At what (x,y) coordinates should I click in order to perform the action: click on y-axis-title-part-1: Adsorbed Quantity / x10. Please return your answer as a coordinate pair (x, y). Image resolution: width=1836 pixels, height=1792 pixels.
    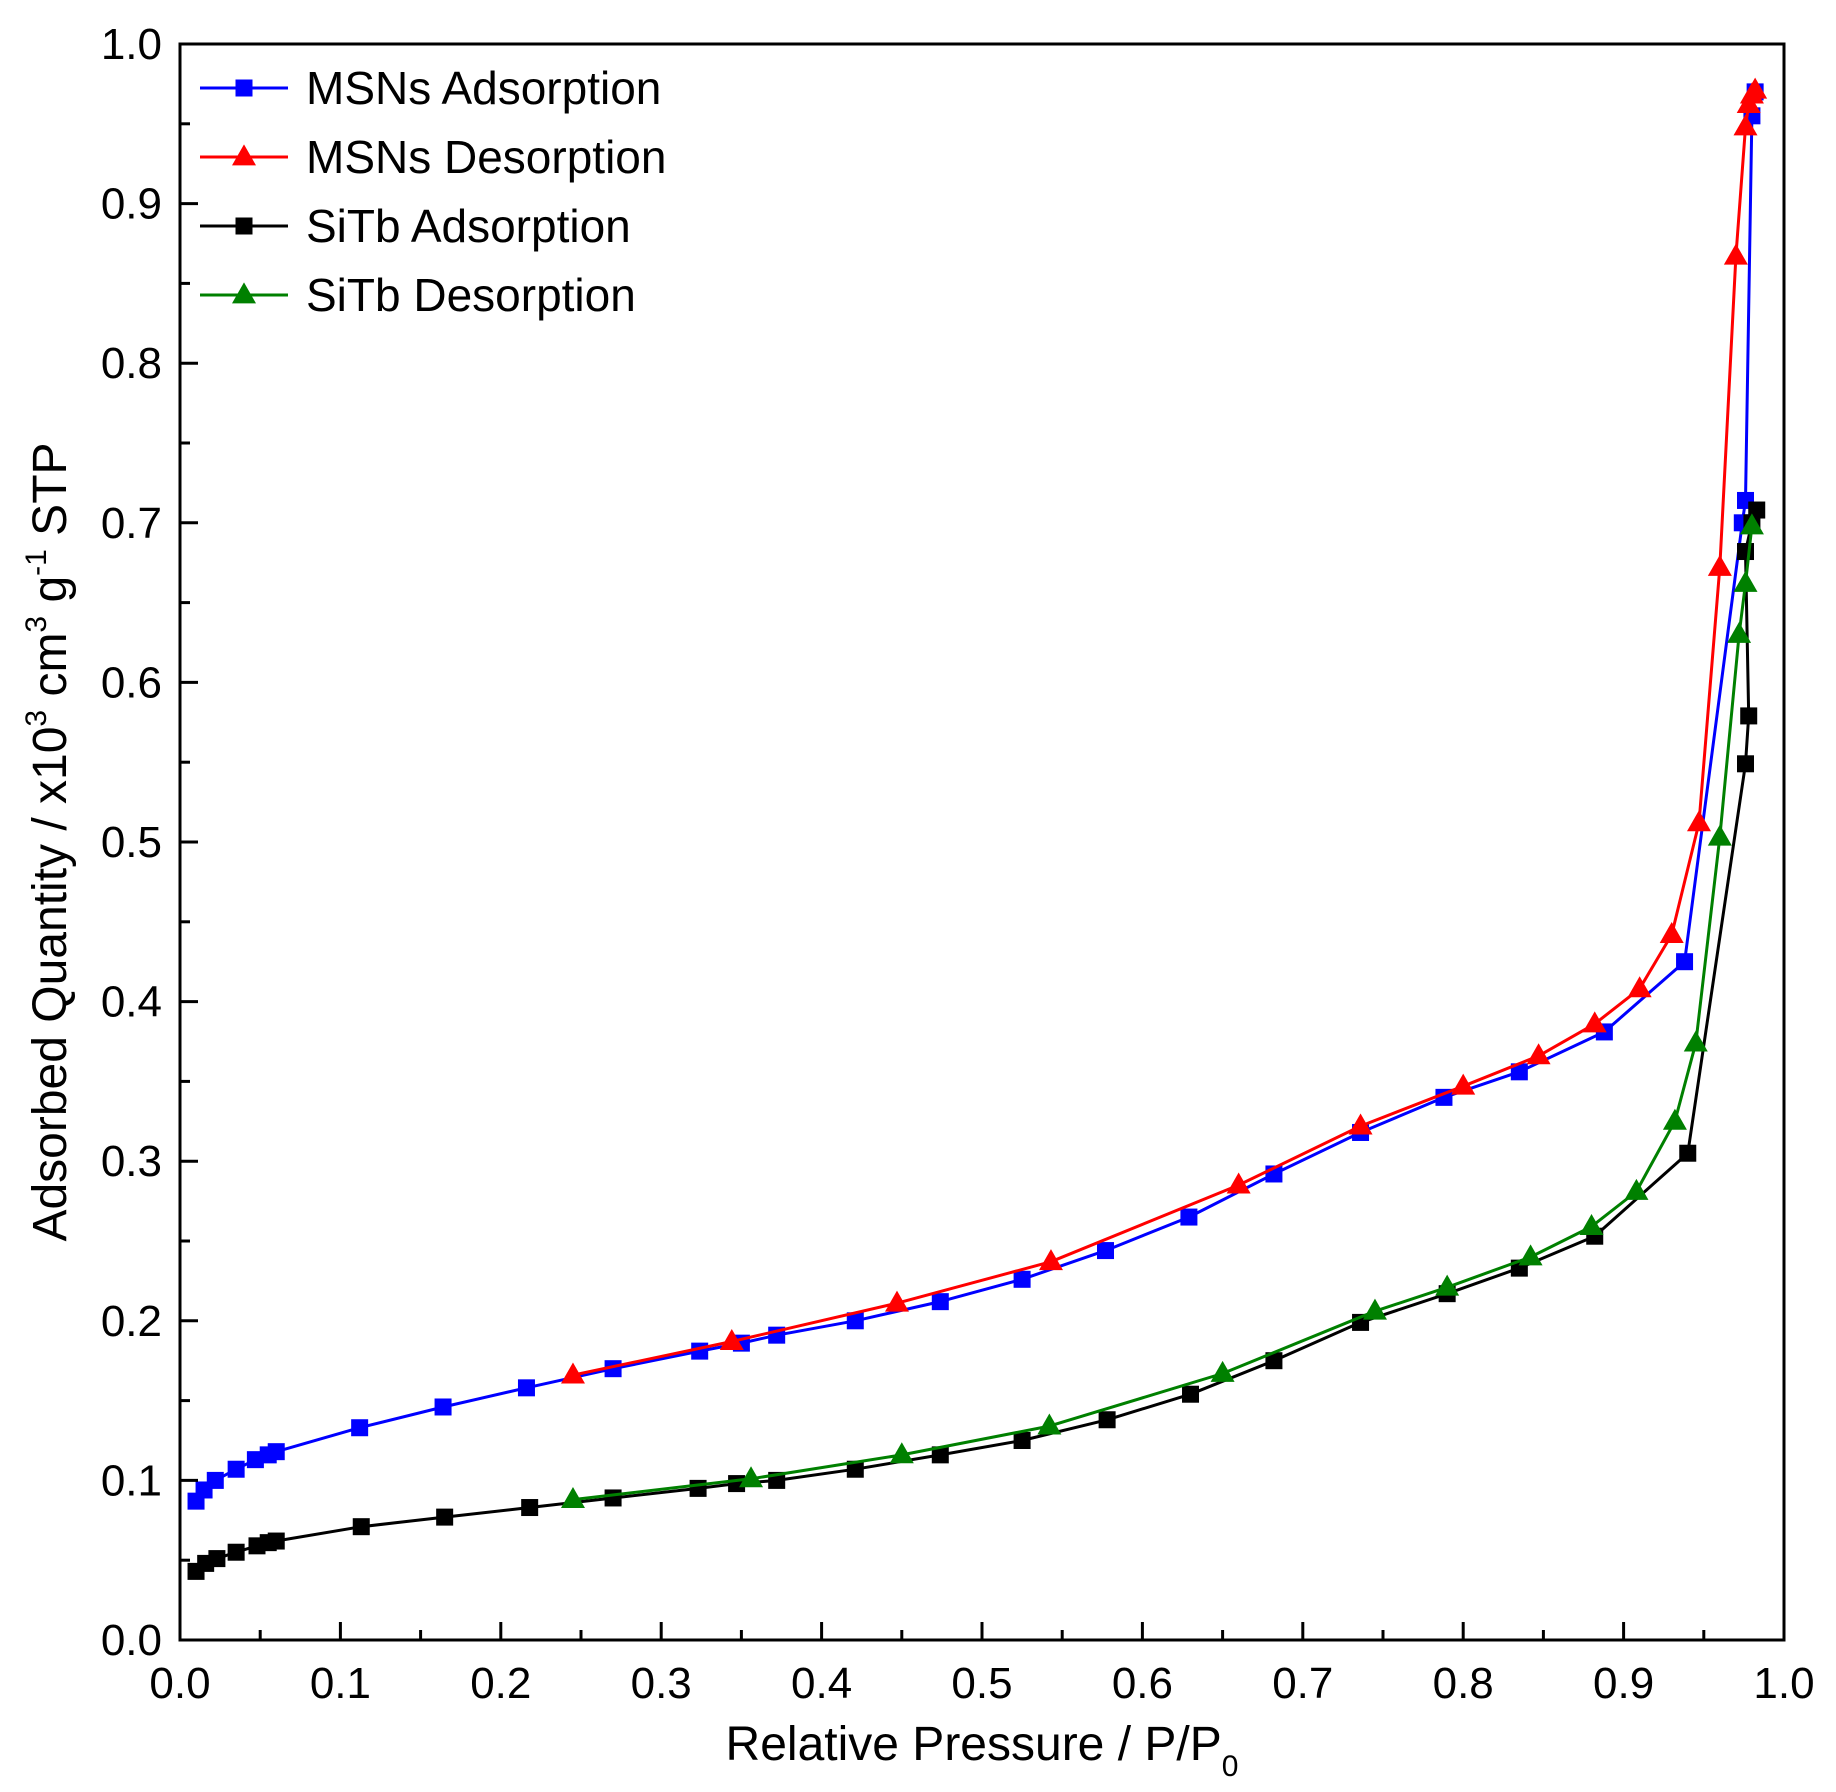
    Looking at the image, I should click on (50, 984).